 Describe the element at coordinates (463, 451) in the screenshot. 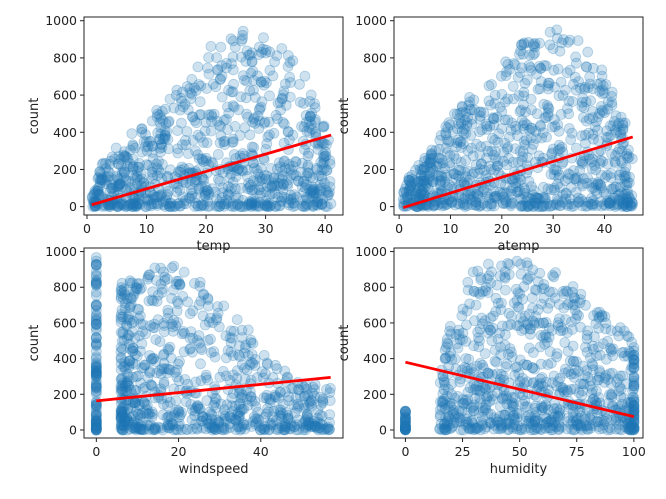

I see `humidity-xtick-label: 25` at that location.